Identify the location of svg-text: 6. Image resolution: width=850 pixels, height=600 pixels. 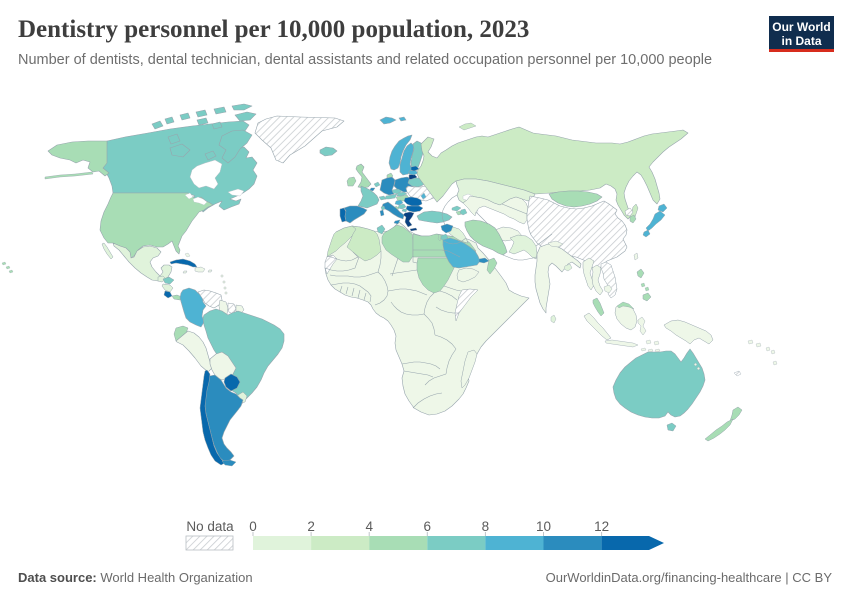
(428, 526).